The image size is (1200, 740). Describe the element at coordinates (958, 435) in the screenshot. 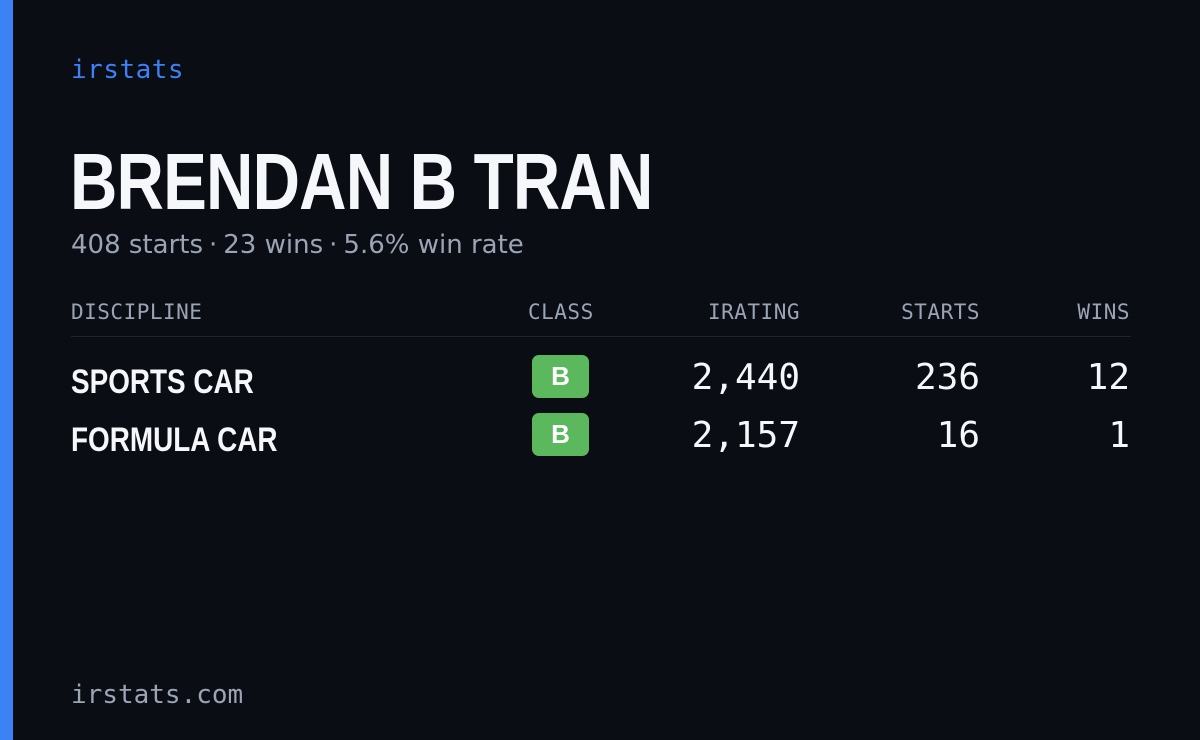

I see `starts-value: 16` at that location.